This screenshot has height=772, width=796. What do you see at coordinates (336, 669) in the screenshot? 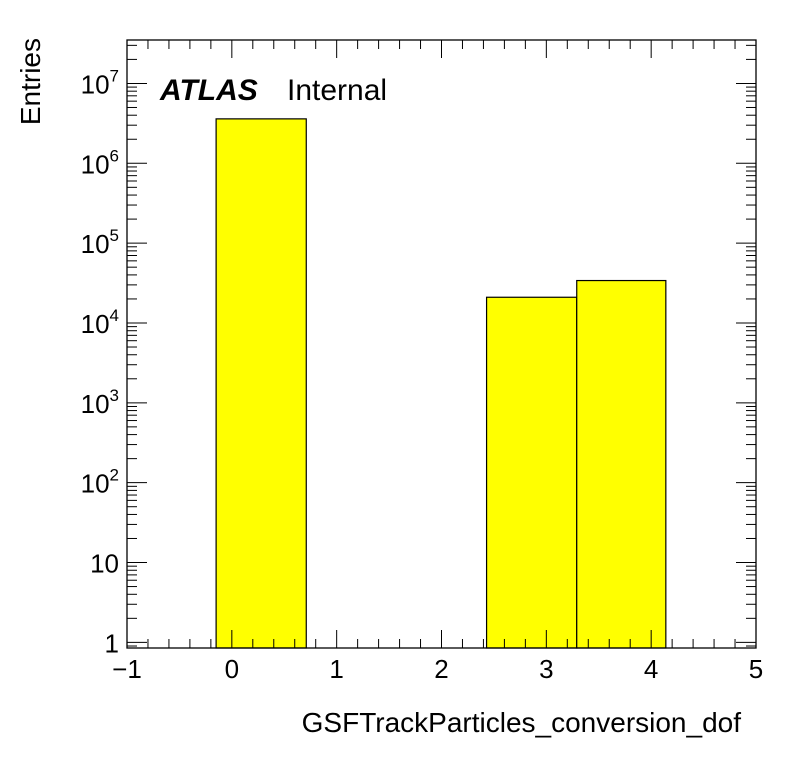
I see `x-tick-label: 1` at bounding box center [336, 669].